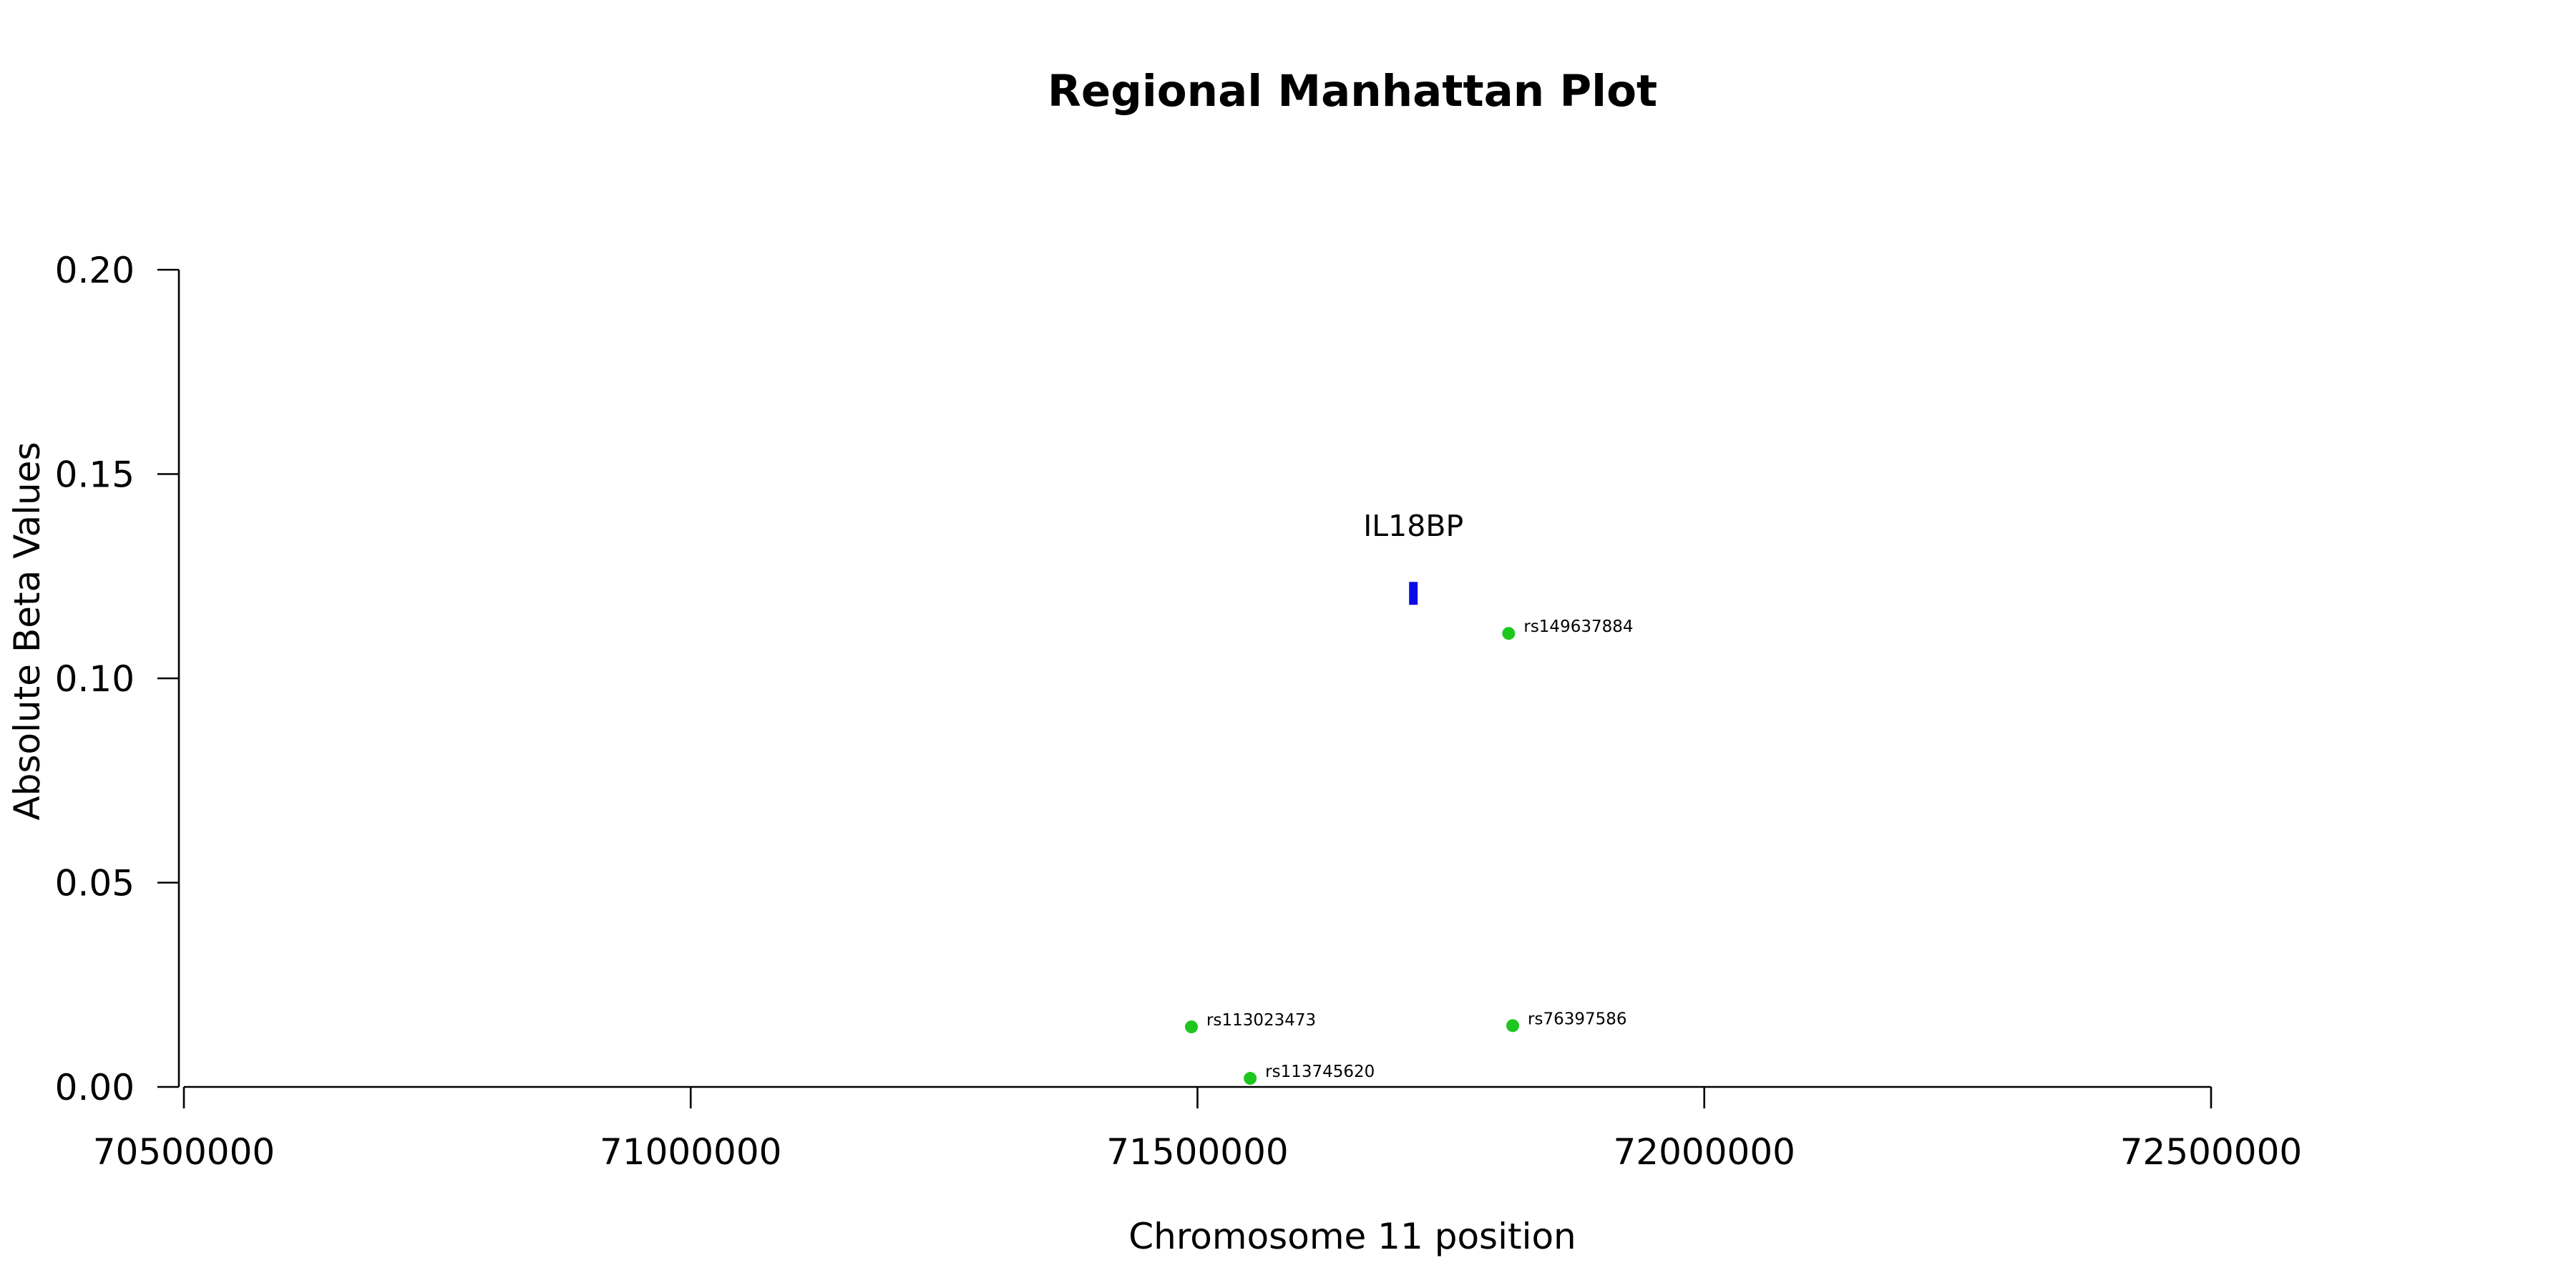 The height and width of the screenshot is (1288, 2576). Describe the element at coordinates (1413, 526) in the screenshot. I see `gene-label: IL18BP` at that location.